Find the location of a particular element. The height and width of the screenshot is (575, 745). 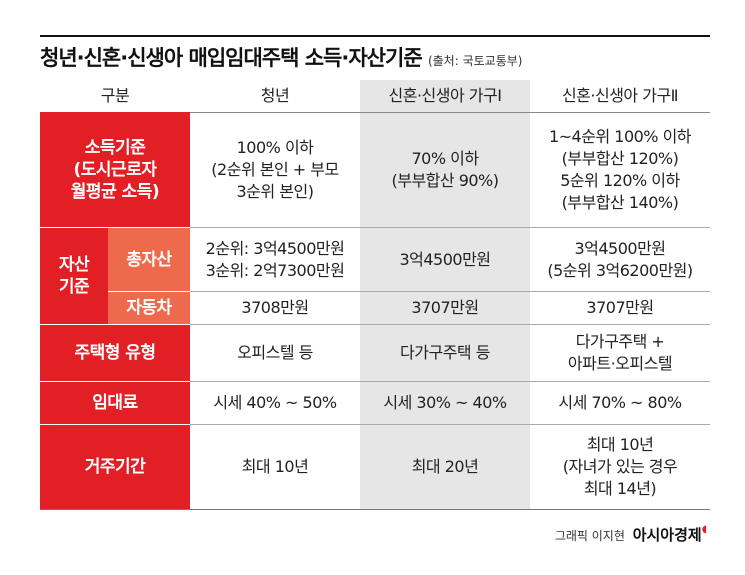

column-header: 신혼·신생아 가구Ⅰ is located at coordinates (445, 95).